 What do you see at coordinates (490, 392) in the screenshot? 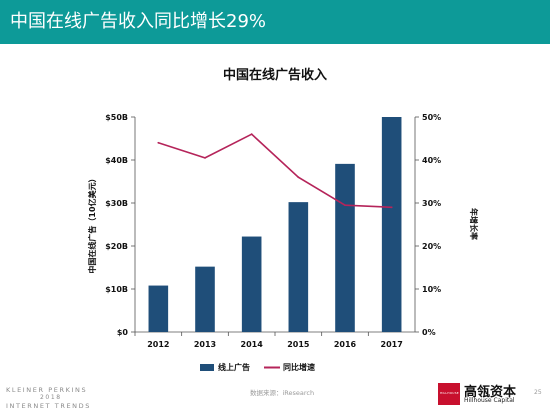
I see `partner-name-cn: 高瓴资本` at bounding box center [490, 392].